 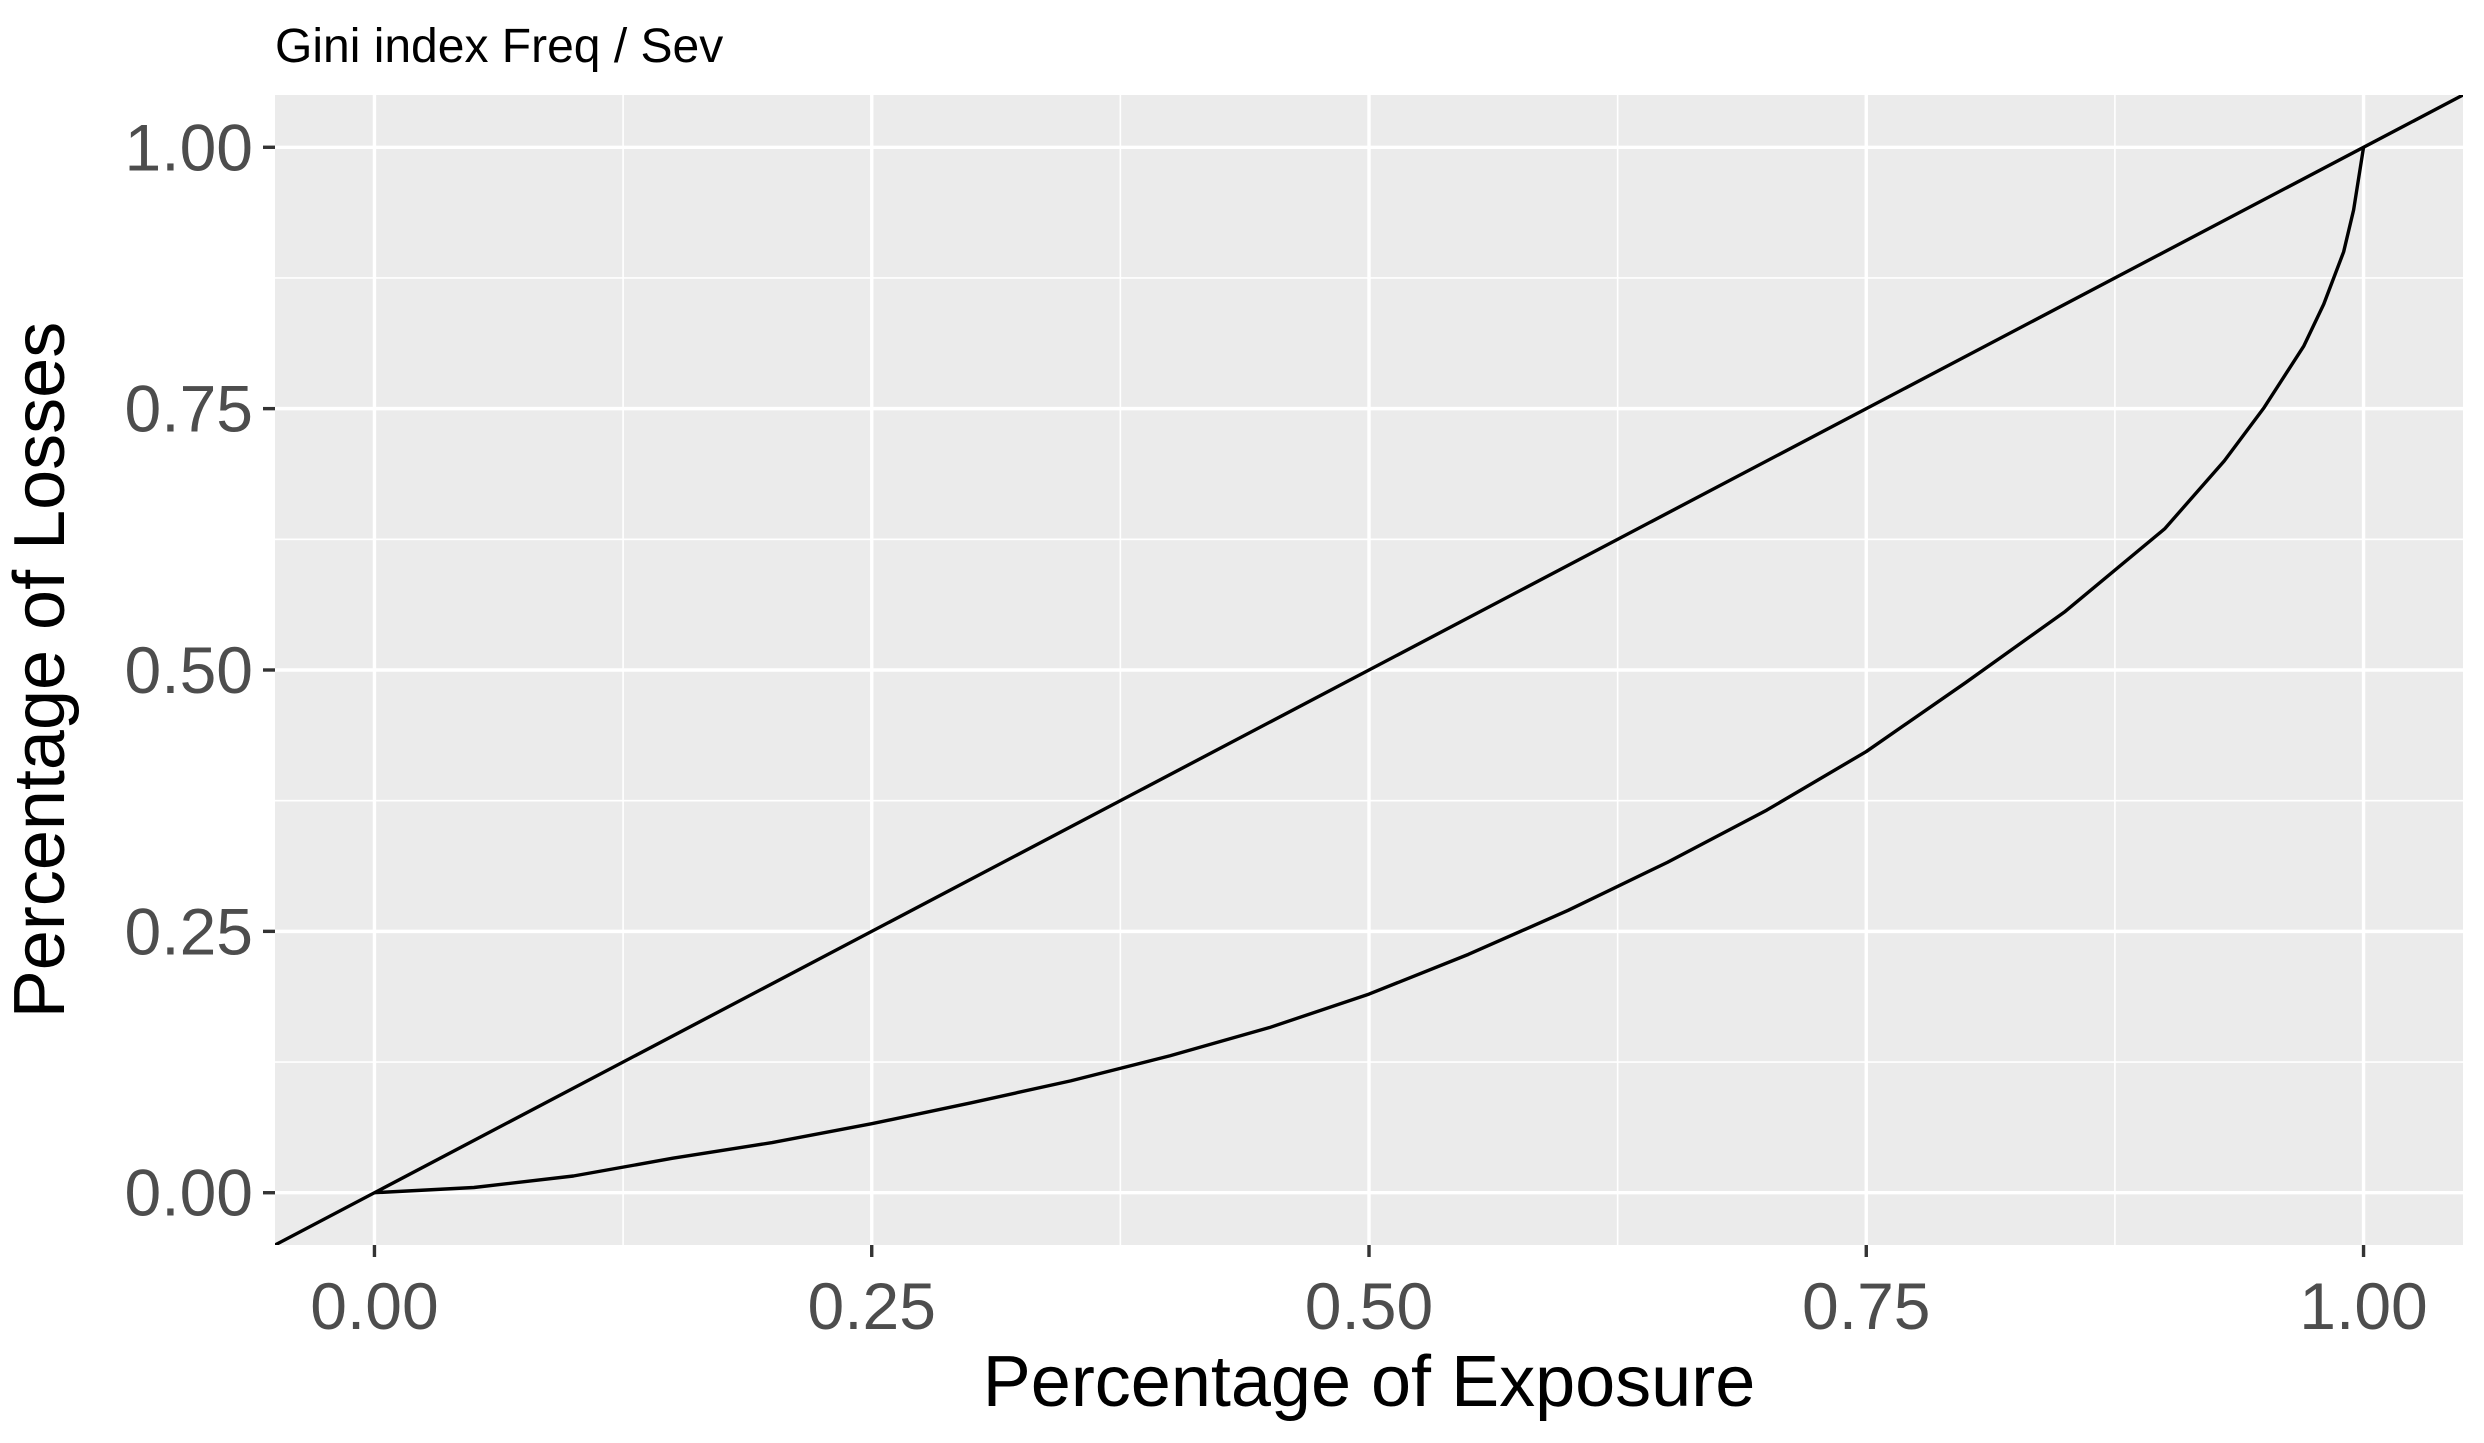 What do you see at coordinates (2363, 1306) in the screenshot?
I see `x-tick-label: 1.00` at bounding box center [2363, 1306].